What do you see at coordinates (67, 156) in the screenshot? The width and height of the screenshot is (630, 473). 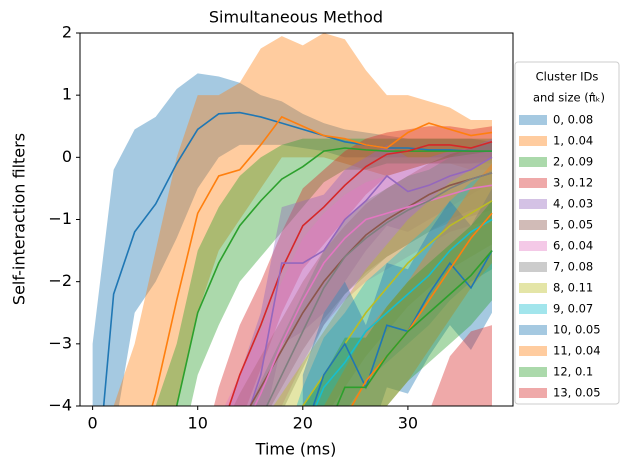 I see `y-tick-label: 0` at bounding box center [67, 156].